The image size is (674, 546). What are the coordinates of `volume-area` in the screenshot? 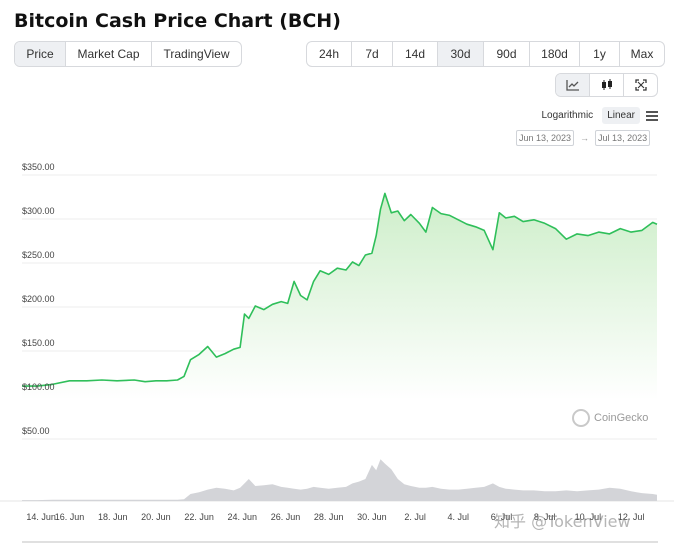 It's located at (339, 480).